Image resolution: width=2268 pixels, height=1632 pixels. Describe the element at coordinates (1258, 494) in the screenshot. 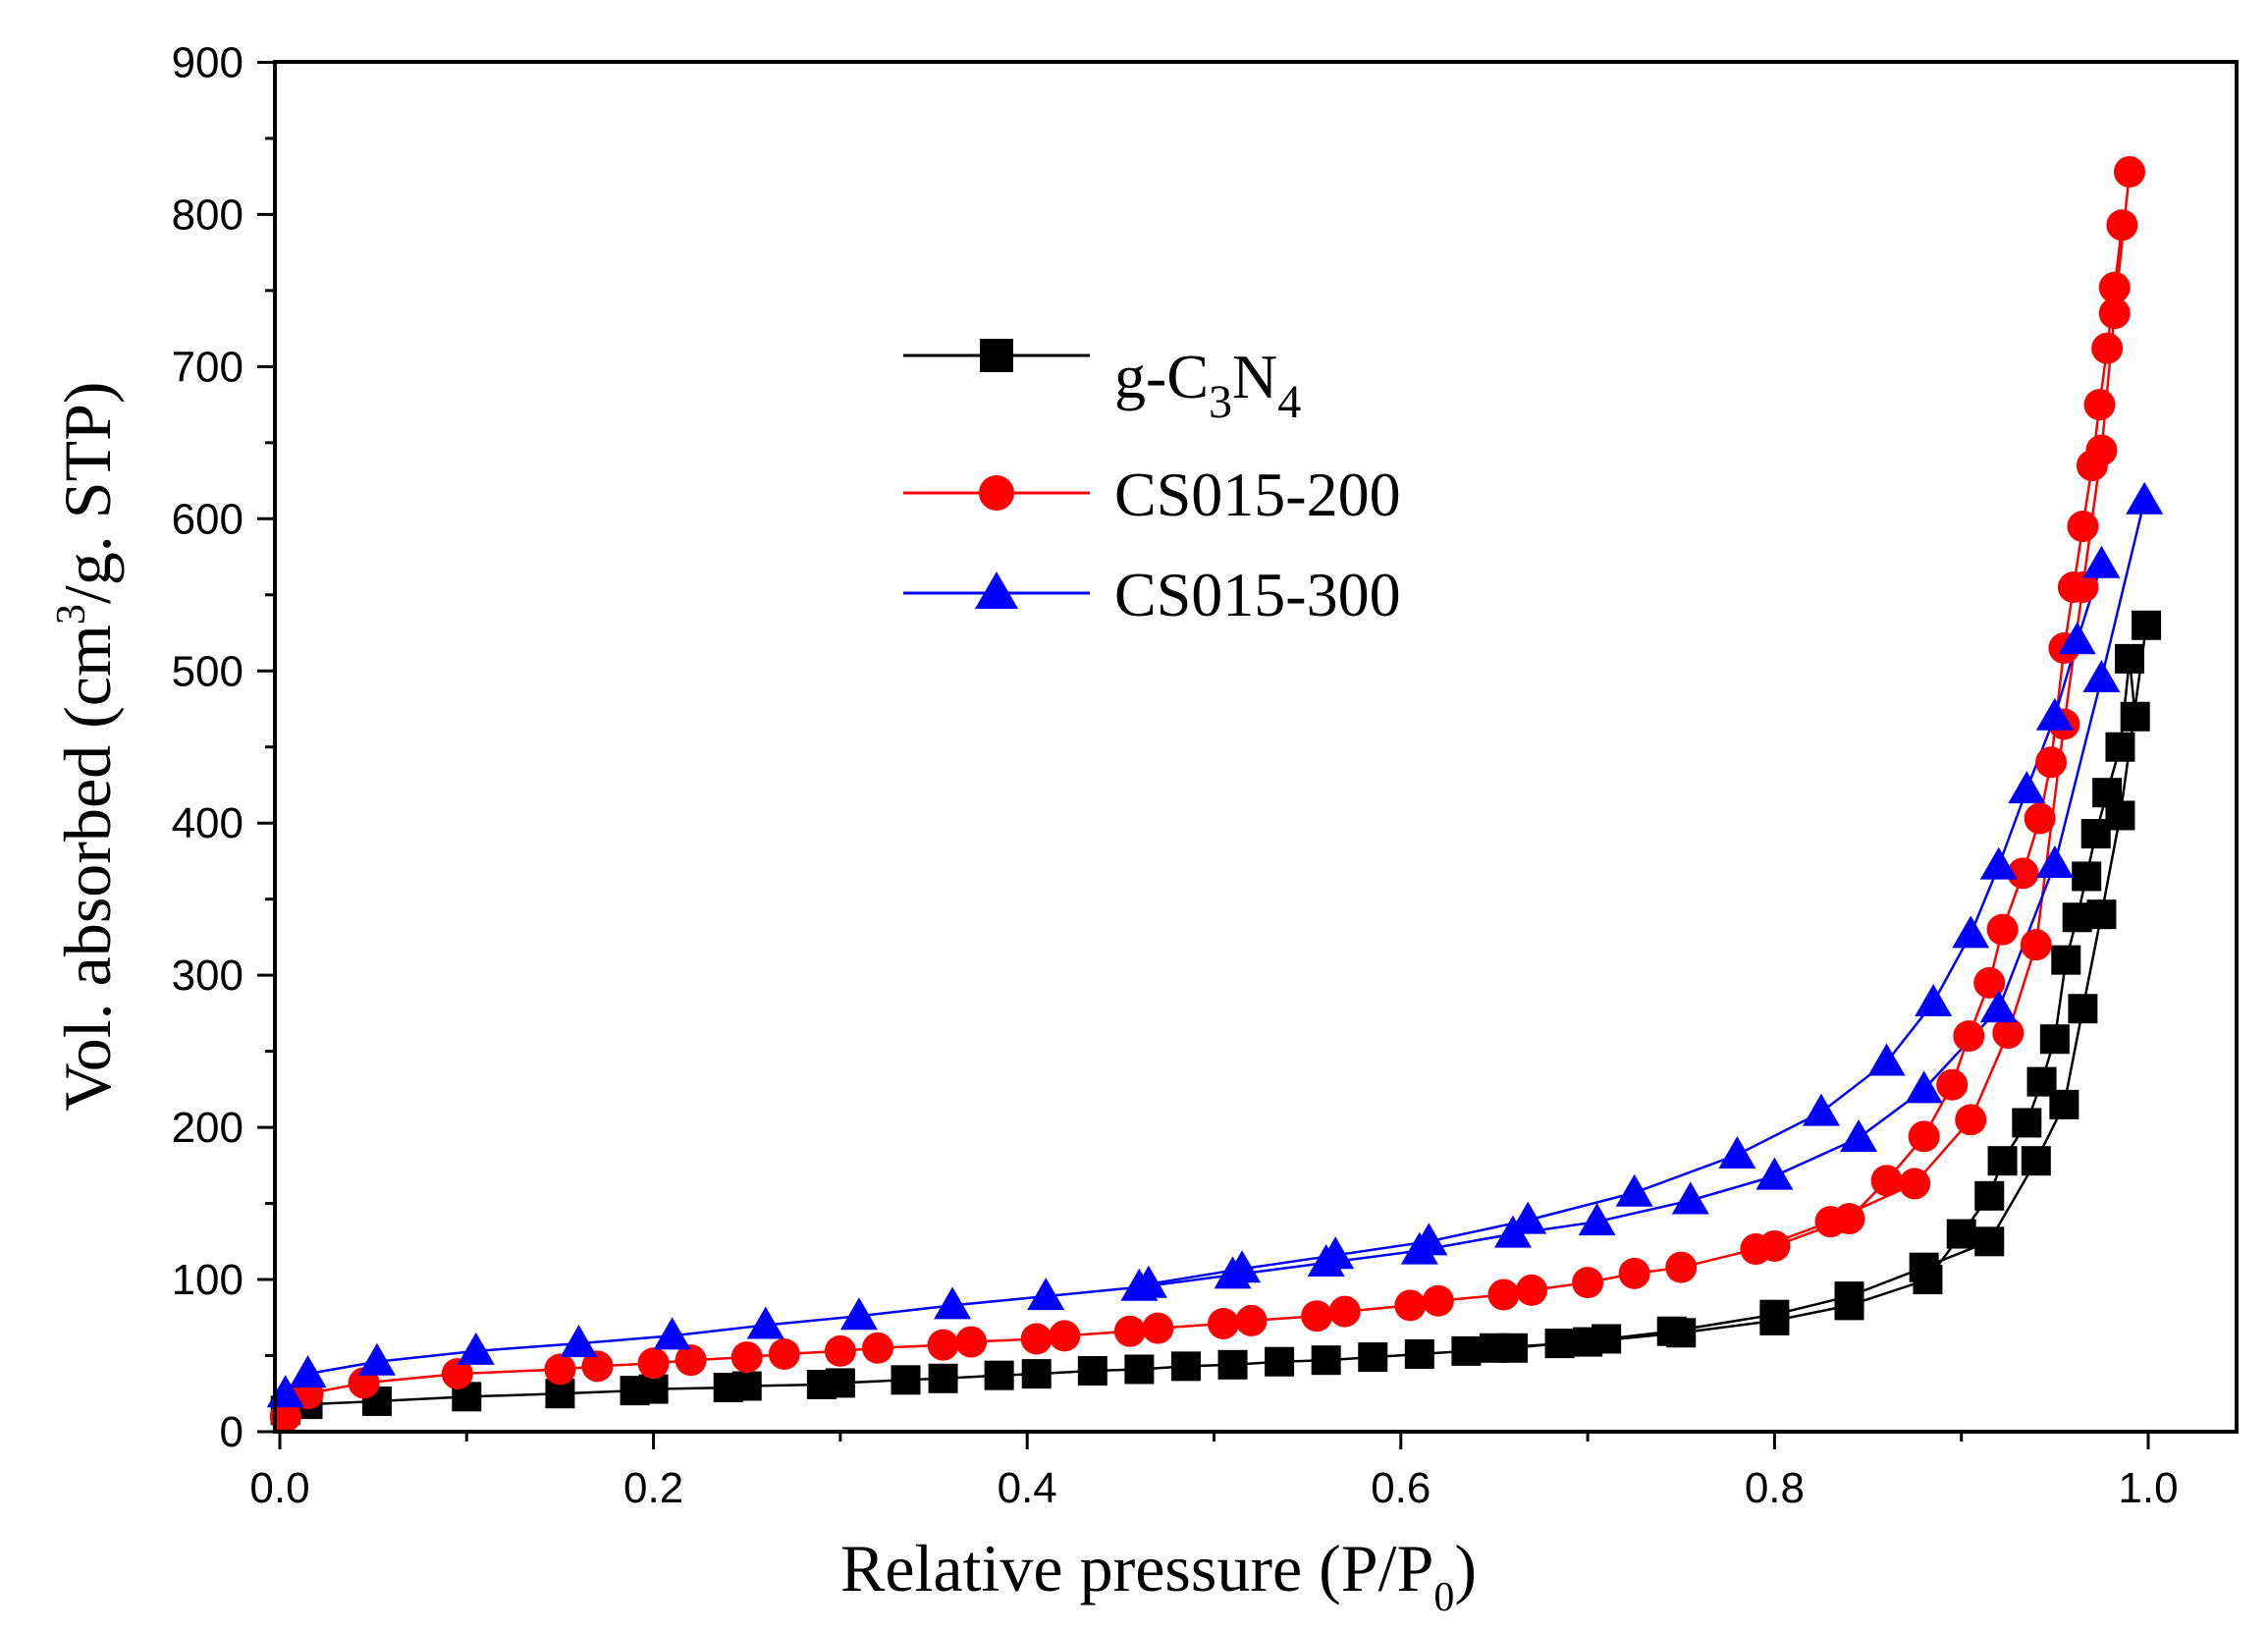

I see `legend-label-cs015-200: CS015-200` at that location.